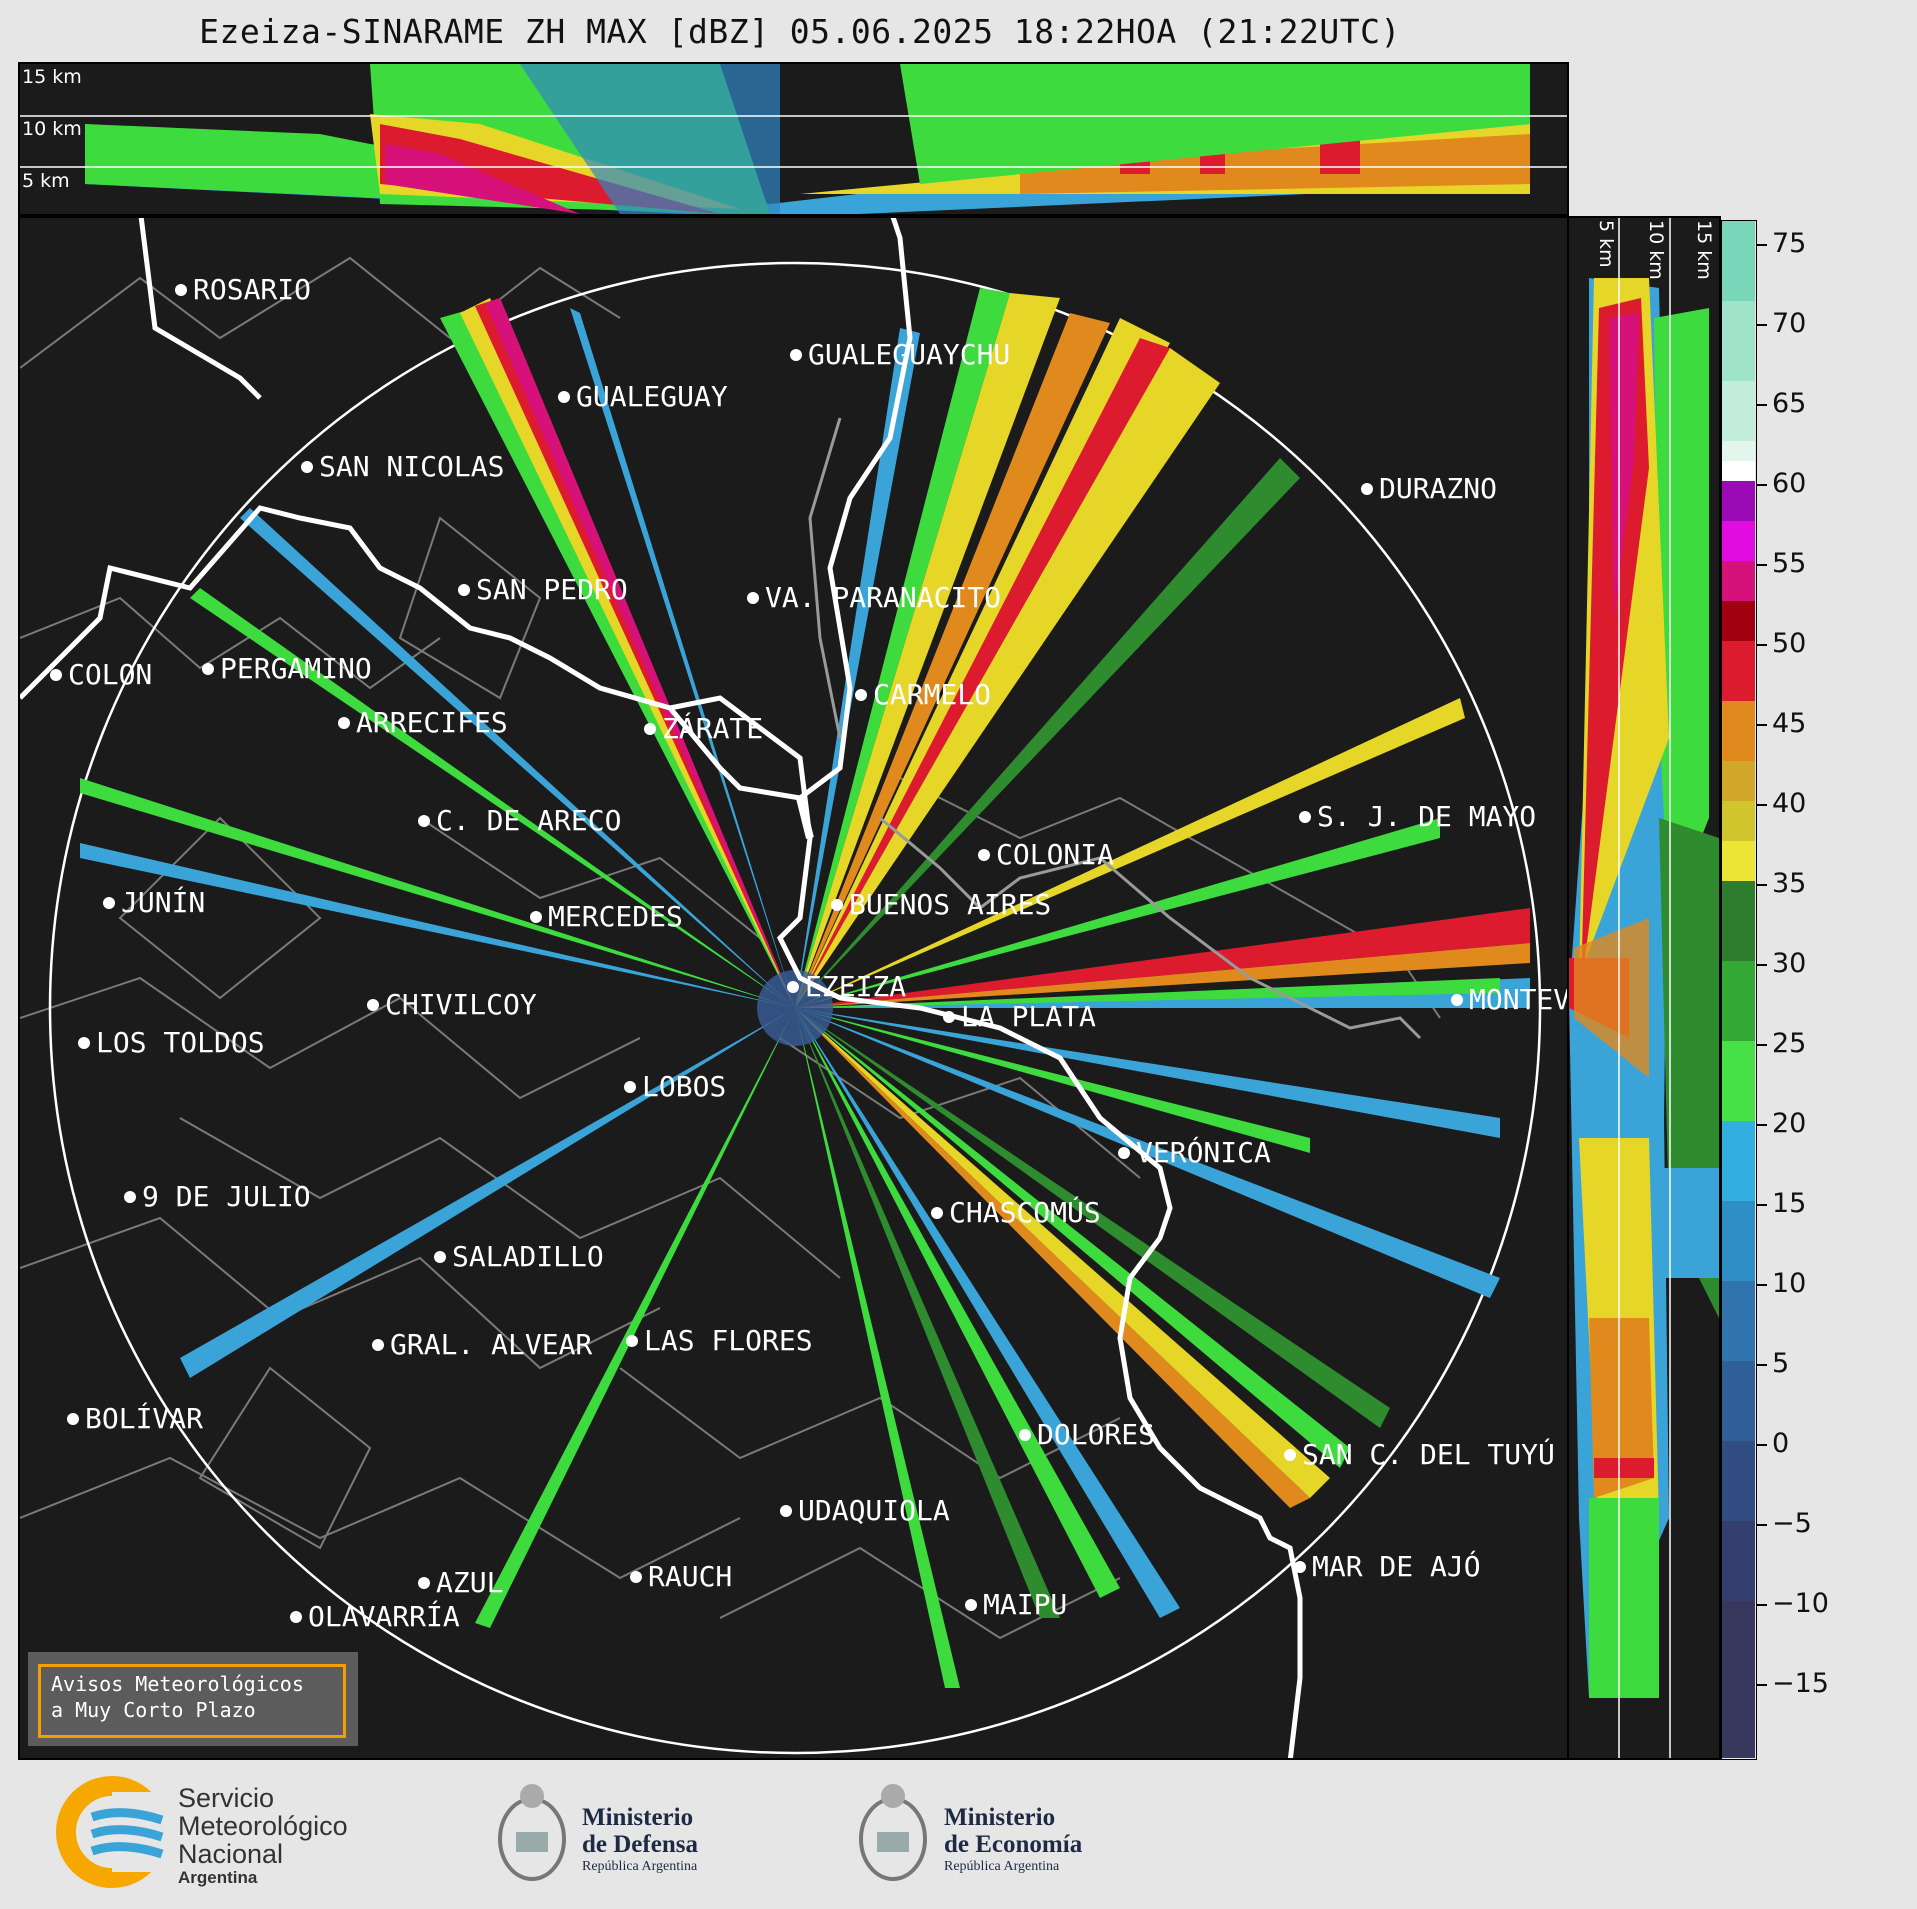 The image size is (1917, 1909). Describe the element at coordinates (1789, 643) in the screenshot. I see `colorbar-tick-label: 50` at that location.